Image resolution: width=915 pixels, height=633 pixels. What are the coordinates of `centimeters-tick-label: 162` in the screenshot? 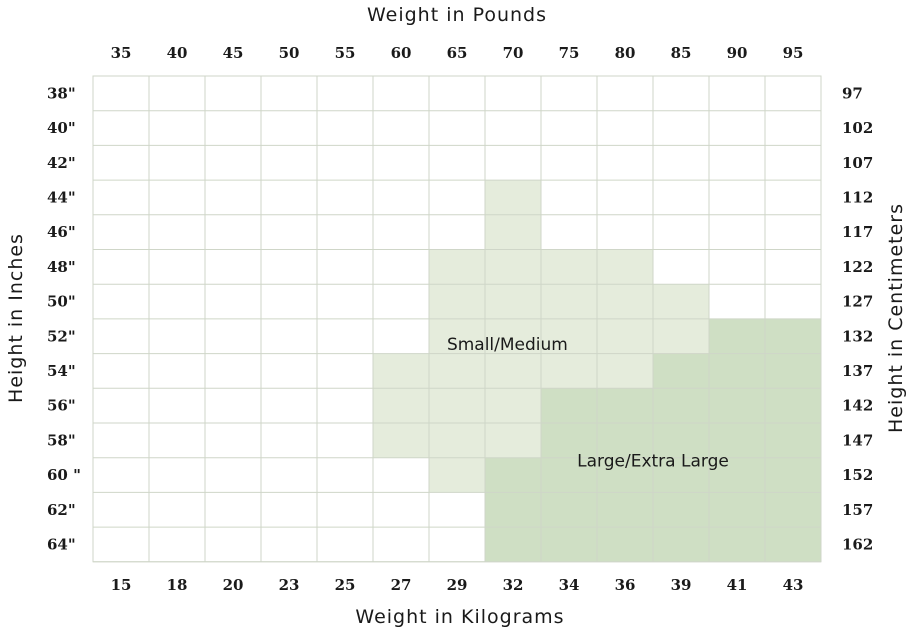 It's located at (857, 544).